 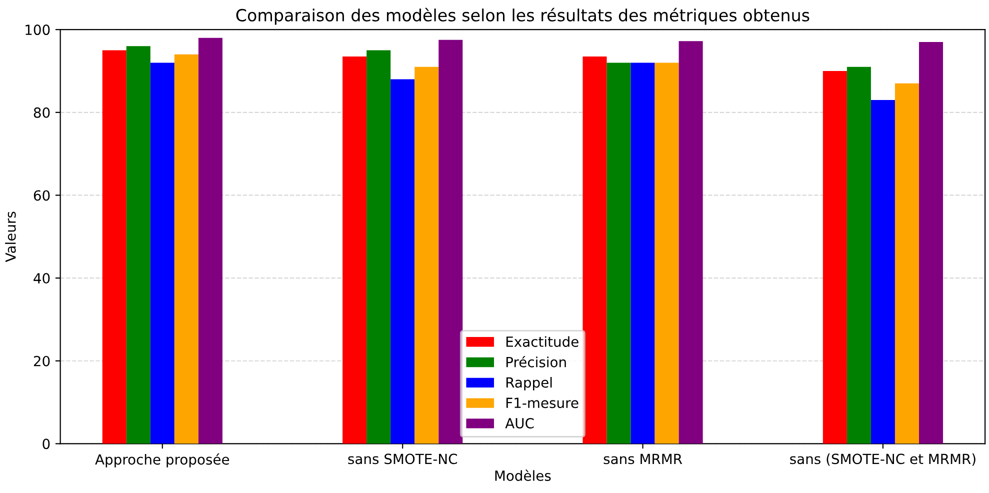 I want to click on x-tick-label: sans SMOTE-NC, so click(x=402, y=459).